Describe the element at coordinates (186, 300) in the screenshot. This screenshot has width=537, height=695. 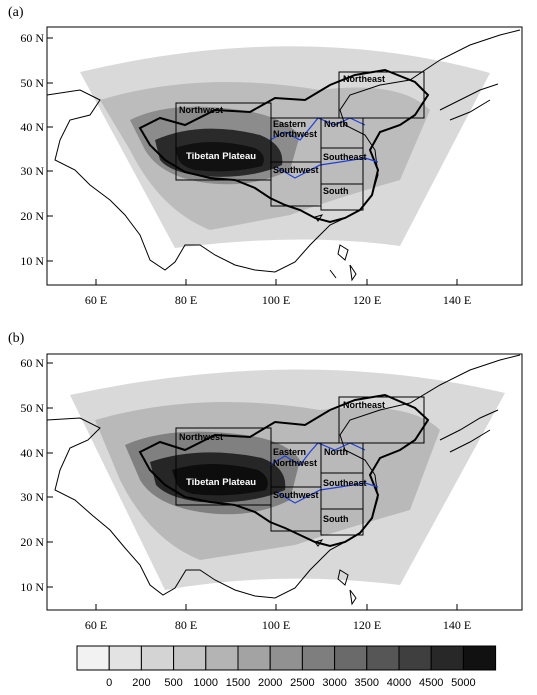
I see `panel-a-lon-tick: 80 E` at that location.